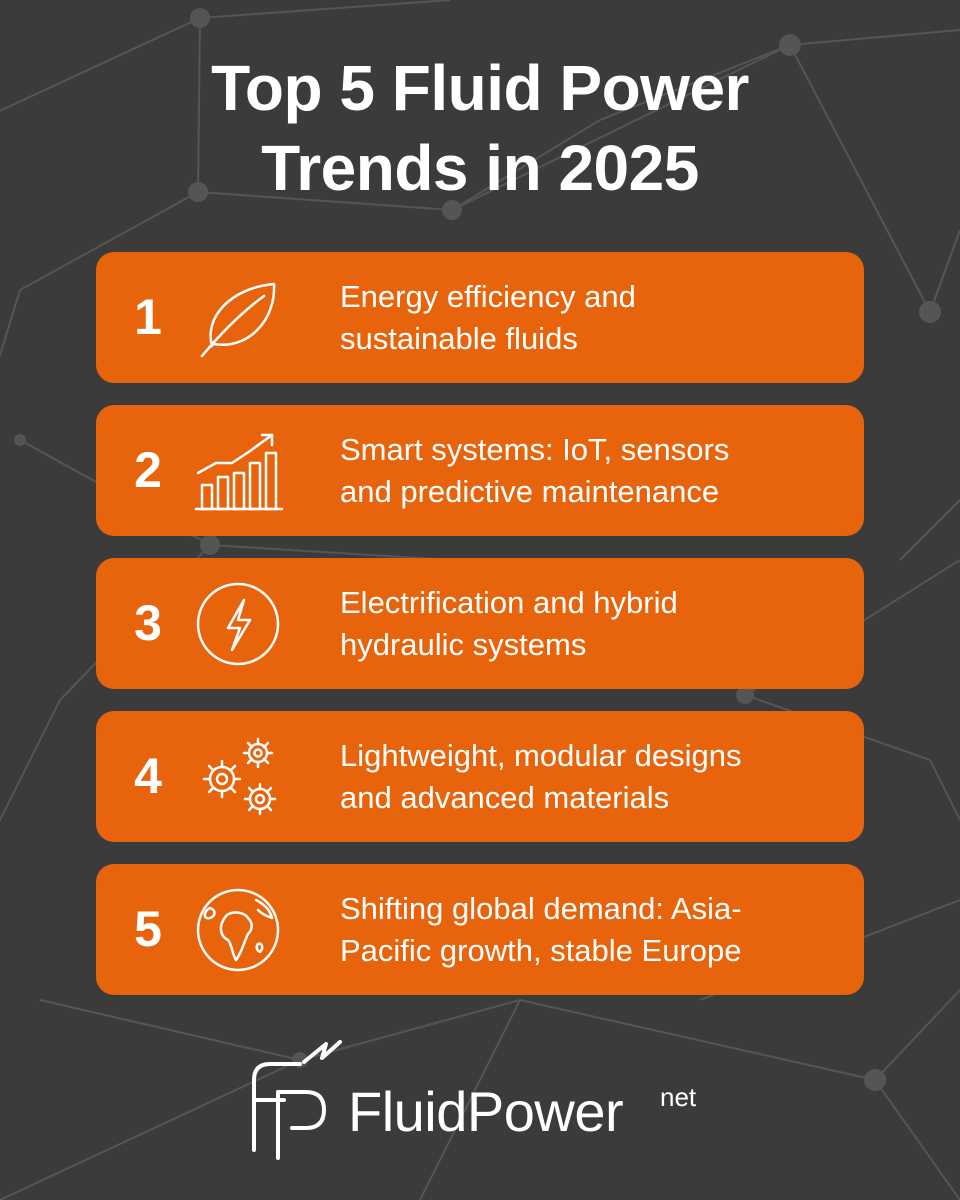  I want to click on leaf-icon, so click(238, 320).